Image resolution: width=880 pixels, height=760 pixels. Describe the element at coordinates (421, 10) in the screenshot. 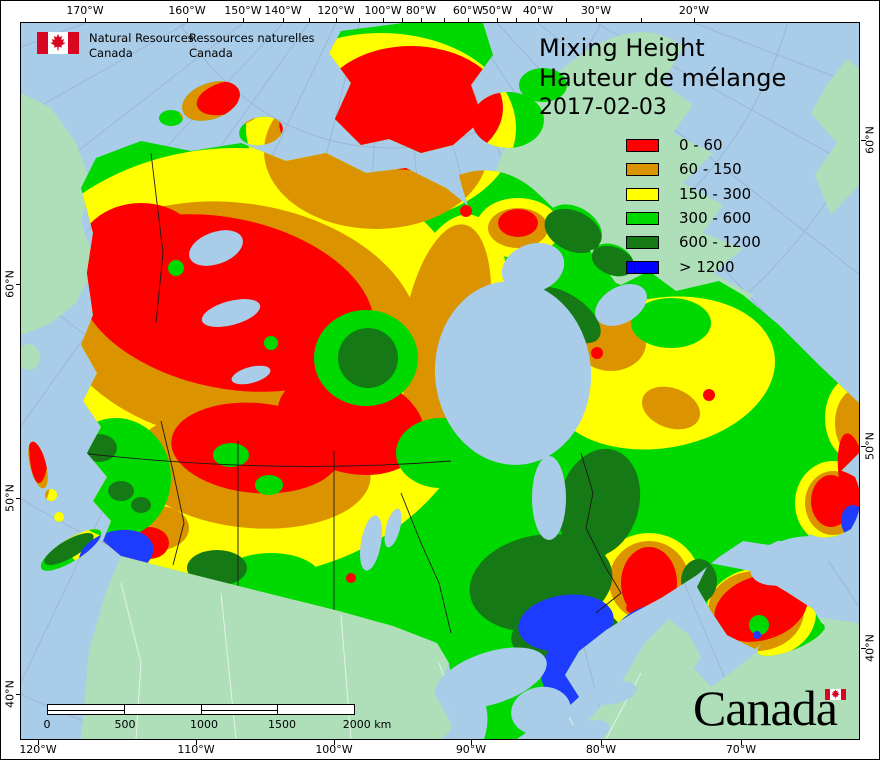

I see `lon-label-top: 80°W` at that location.